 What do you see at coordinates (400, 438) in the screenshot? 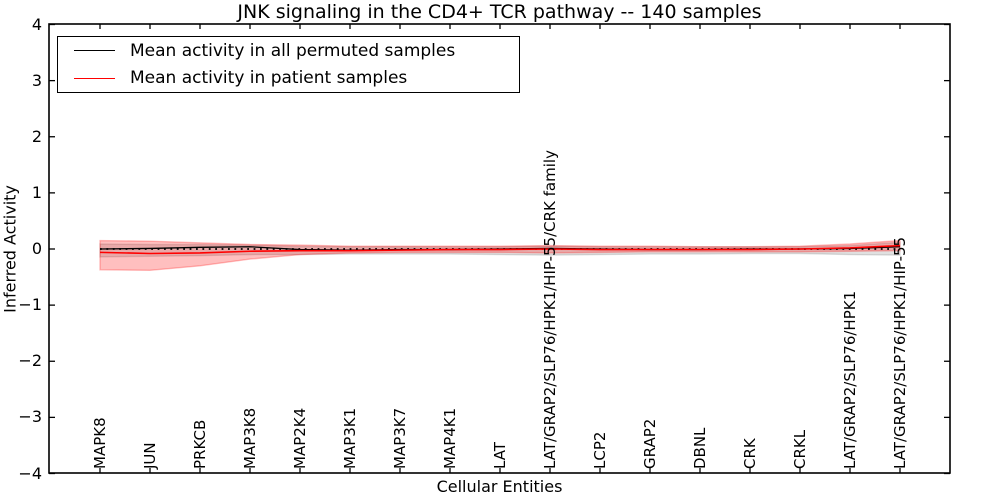
I see `x-tick-label: MAP3K7` at bounding box center [400, 438].